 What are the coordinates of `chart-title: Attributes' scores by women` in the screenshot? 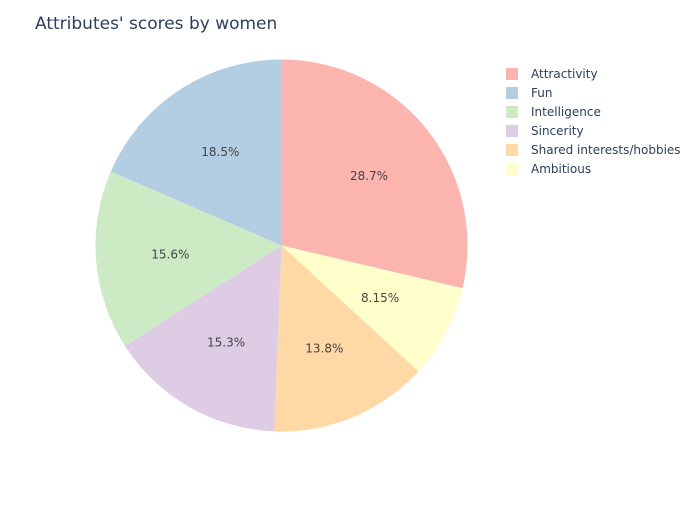 It's located at (156, 24).